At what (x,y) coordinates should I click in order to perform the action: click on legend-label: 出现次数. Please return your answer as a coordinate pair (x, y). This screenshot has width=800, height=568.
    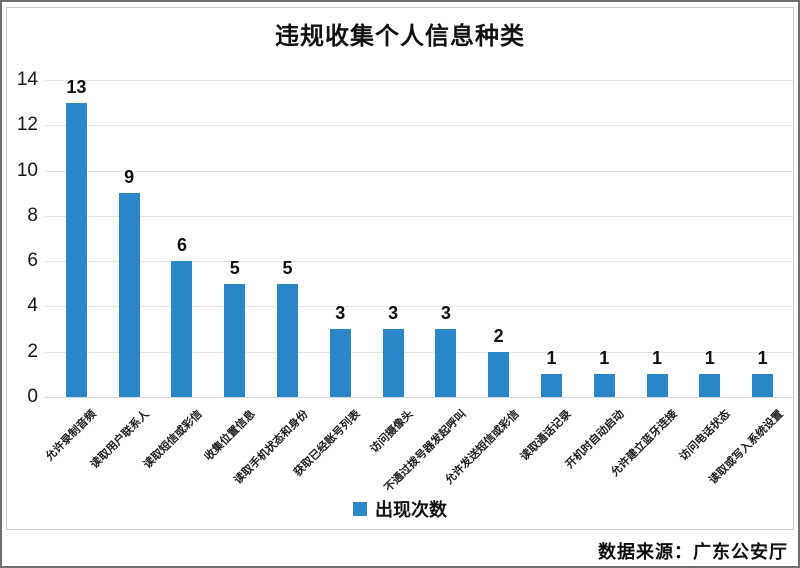
    Looking at the image, I should click on (411, 510).